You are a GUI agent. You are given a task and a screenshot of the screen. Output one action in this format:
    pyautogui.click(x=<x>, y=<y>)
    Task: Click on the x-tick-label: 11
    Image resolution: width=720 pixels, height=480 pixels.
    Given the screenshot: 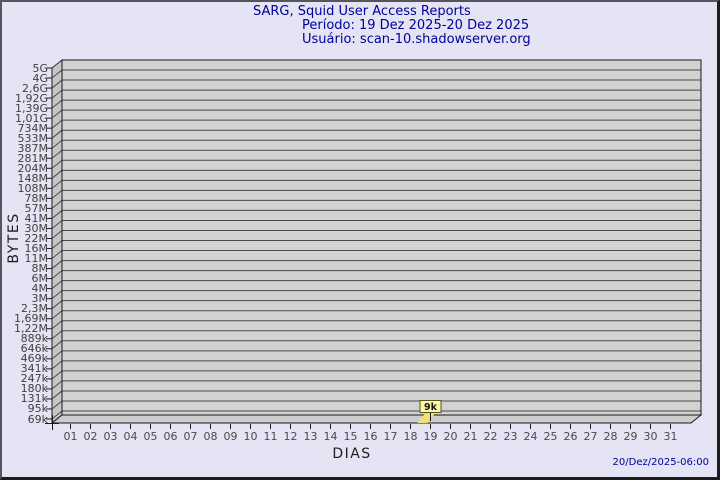 What is the action you would take?
    pyautogui.click(x=270, y=436)
    